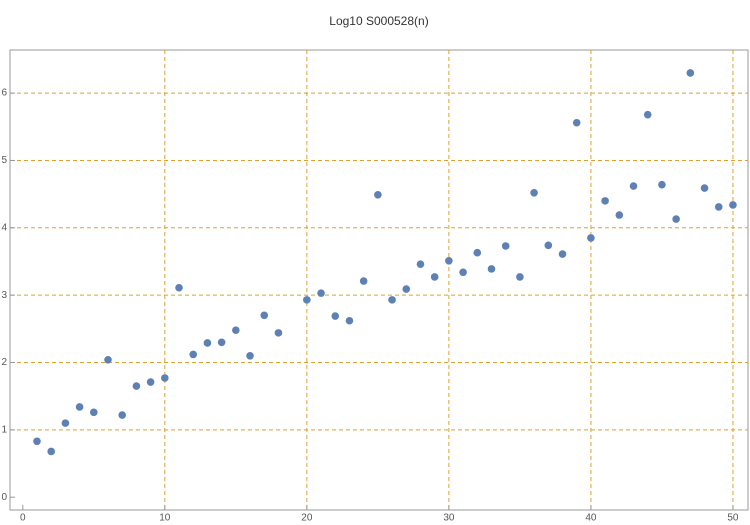  Describe the element at coordinates (307, 518) in the screenshot. I see `x-tick-label: 20` at that location.